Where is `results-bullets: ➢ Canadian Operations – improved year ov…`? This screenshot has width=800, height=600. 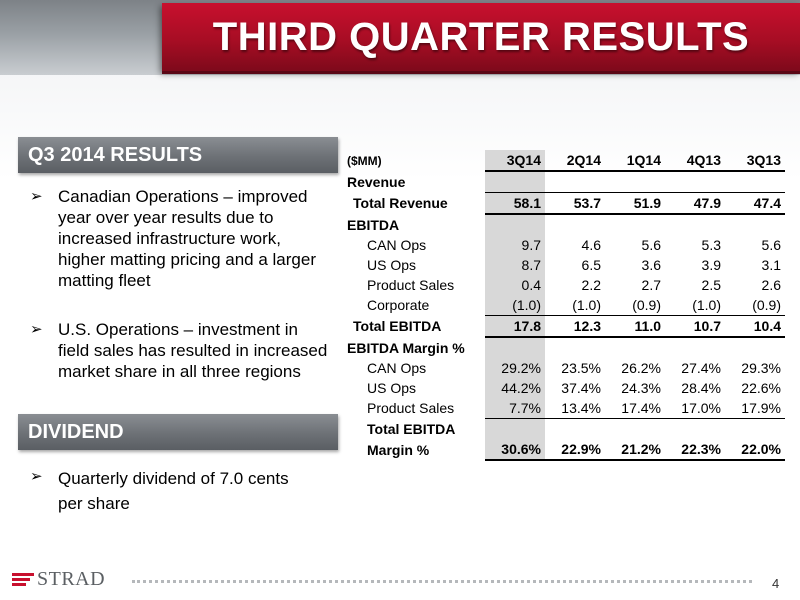 results-bullets: ➢ Canadian Operations – improved year ov… is located at coordinates (180, 284).